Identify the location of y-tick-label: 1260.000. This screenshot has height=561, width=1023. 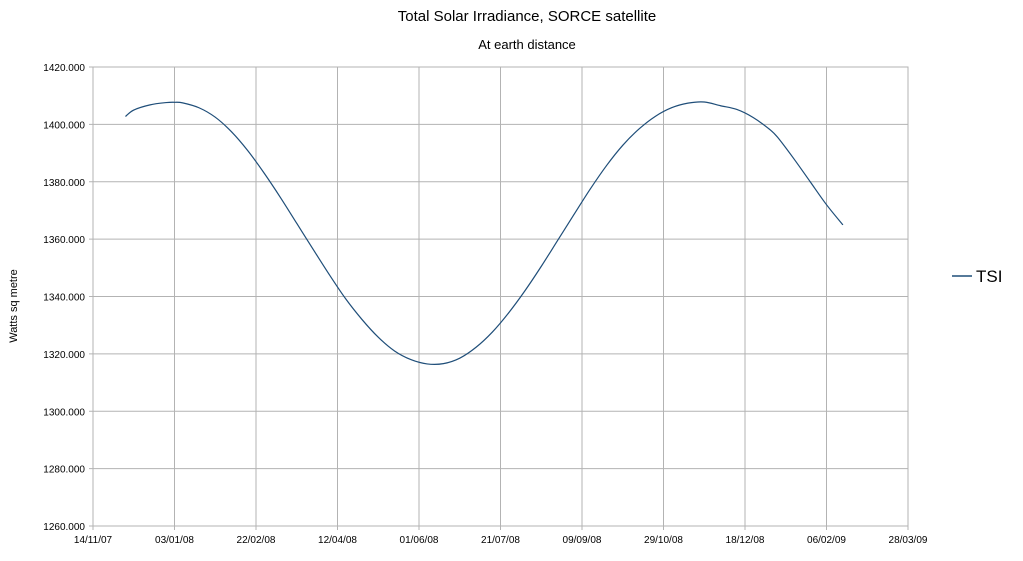
(64, 527).